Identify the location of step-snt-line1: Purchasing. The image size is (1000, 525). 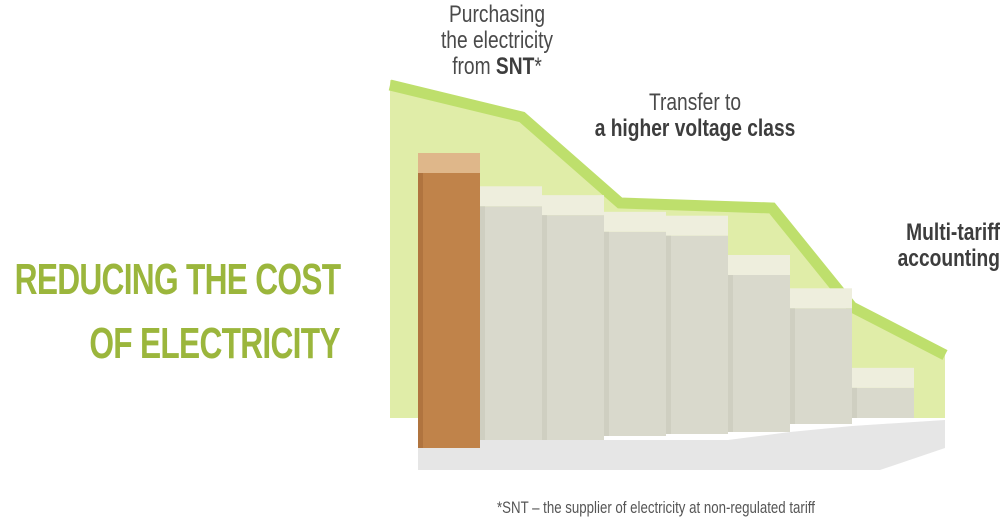
(497, 14).